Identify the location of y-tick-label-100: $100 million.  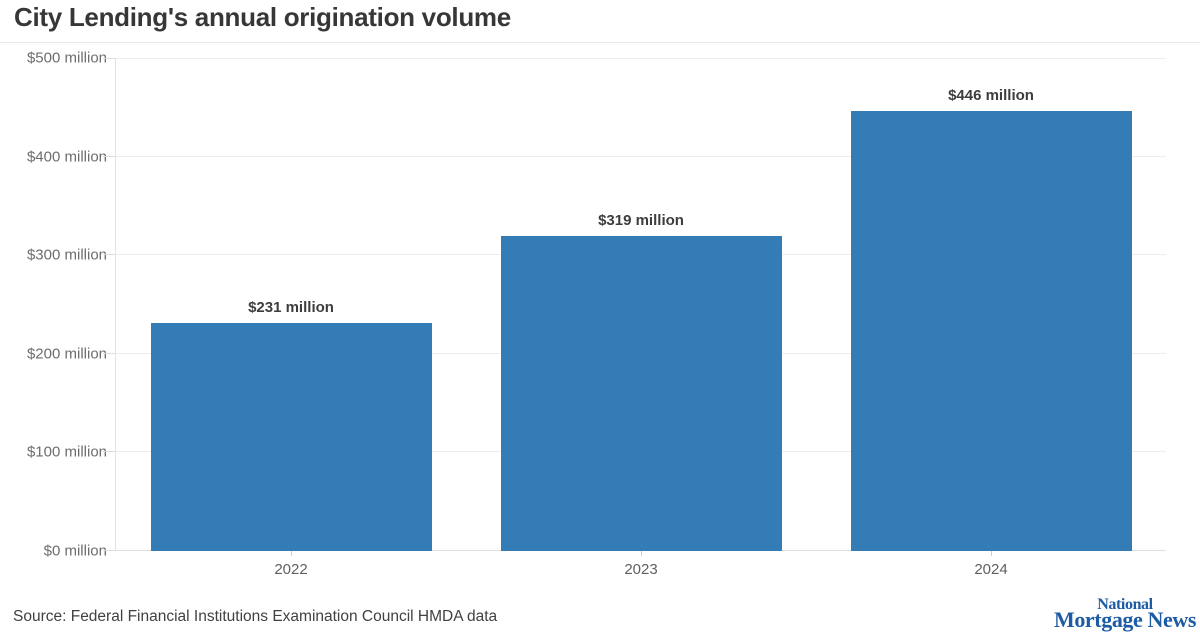
(66, 452).